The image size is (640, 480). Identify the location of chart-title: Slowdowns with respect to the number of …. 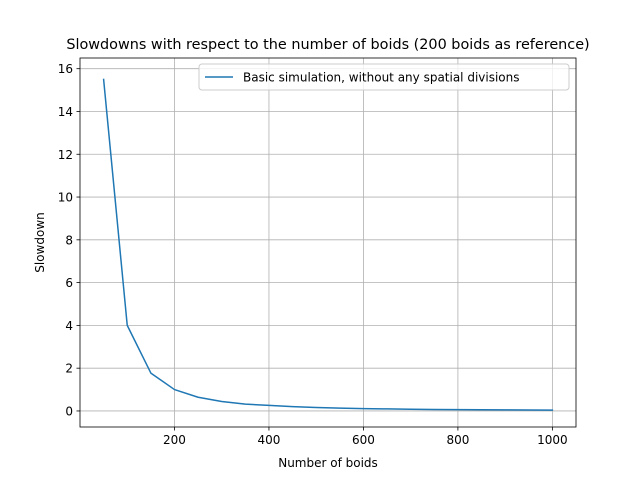
(327, 45).